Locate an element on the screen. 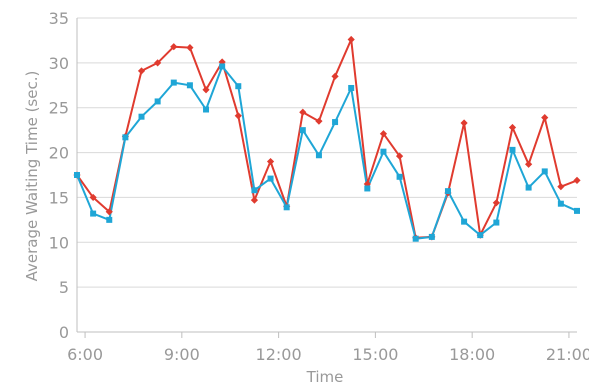 The width and height of the screenshot is (589, 385). x-tick-label: 6:00 is located at coordinates (85, 354).